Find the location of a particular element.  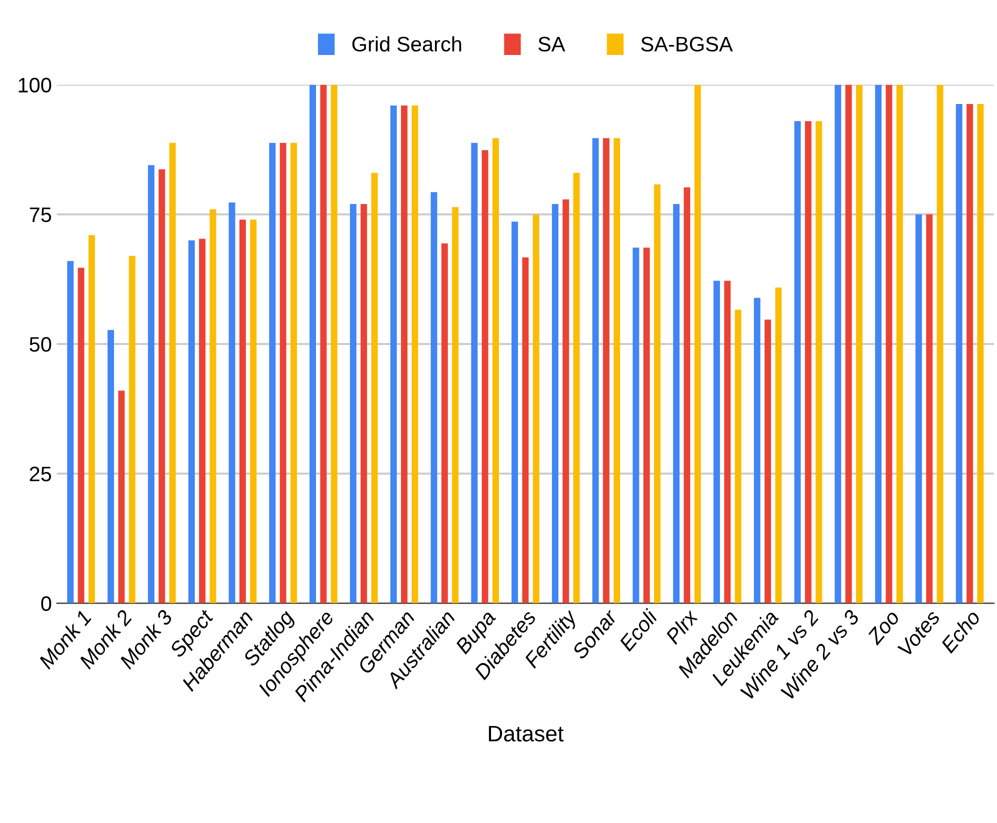

x-tick-label: Zoo is located at coordinates (883, 627).